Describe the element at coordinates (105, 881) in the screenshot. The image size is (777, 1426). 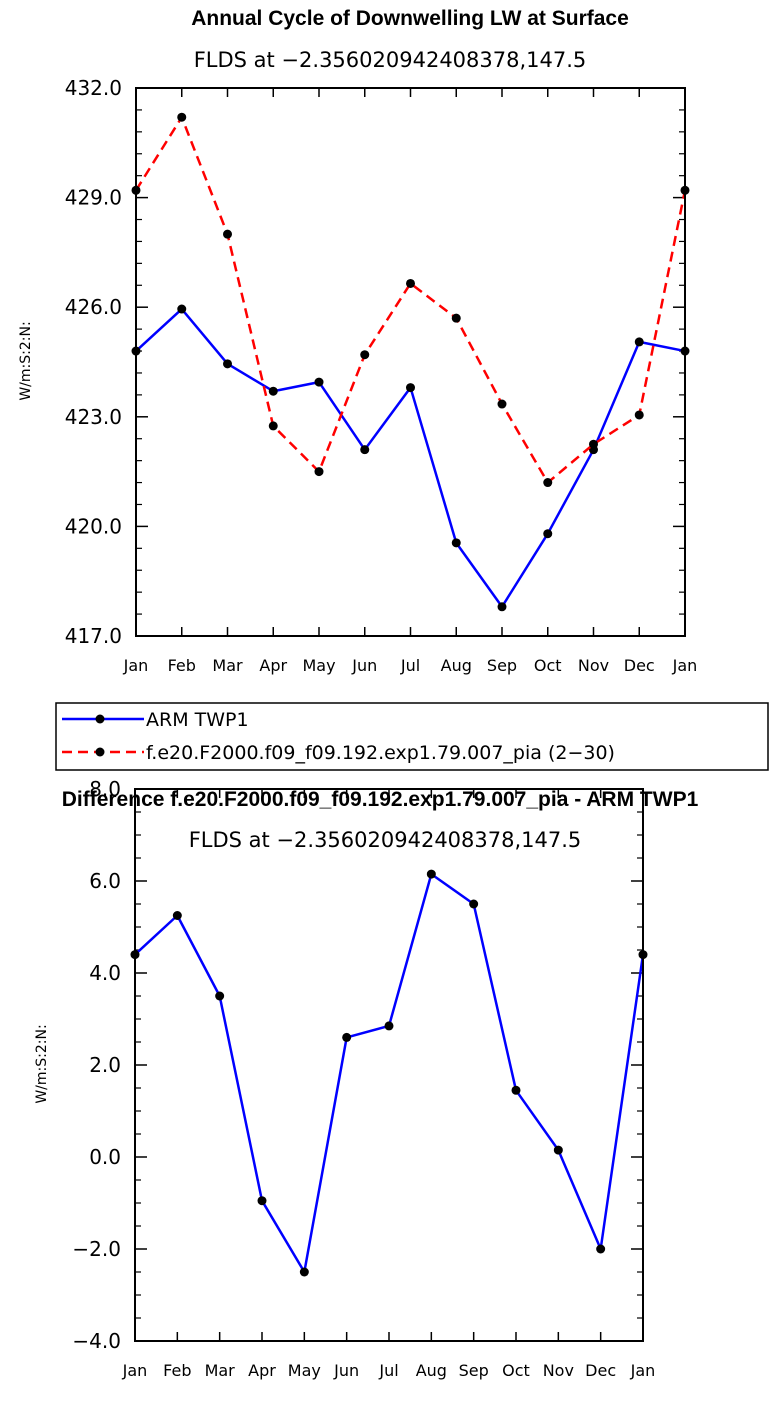
I see `y-tick-label: 6.0` at that location.